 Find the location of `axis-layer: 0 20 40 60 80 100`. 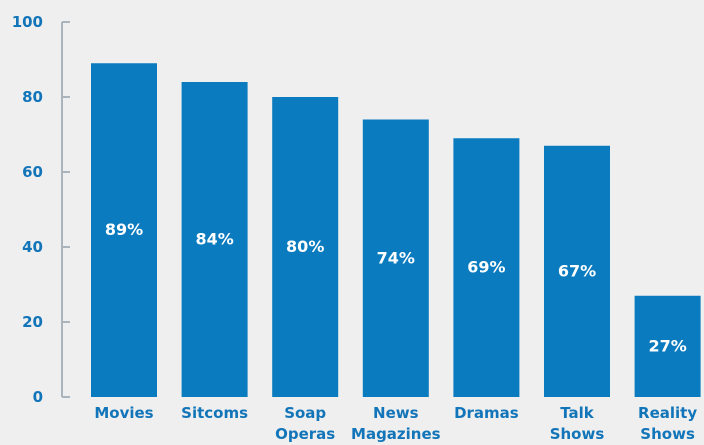

axis-layer: 0 20 40 60 80 100 is located at coordinates (41, 209).